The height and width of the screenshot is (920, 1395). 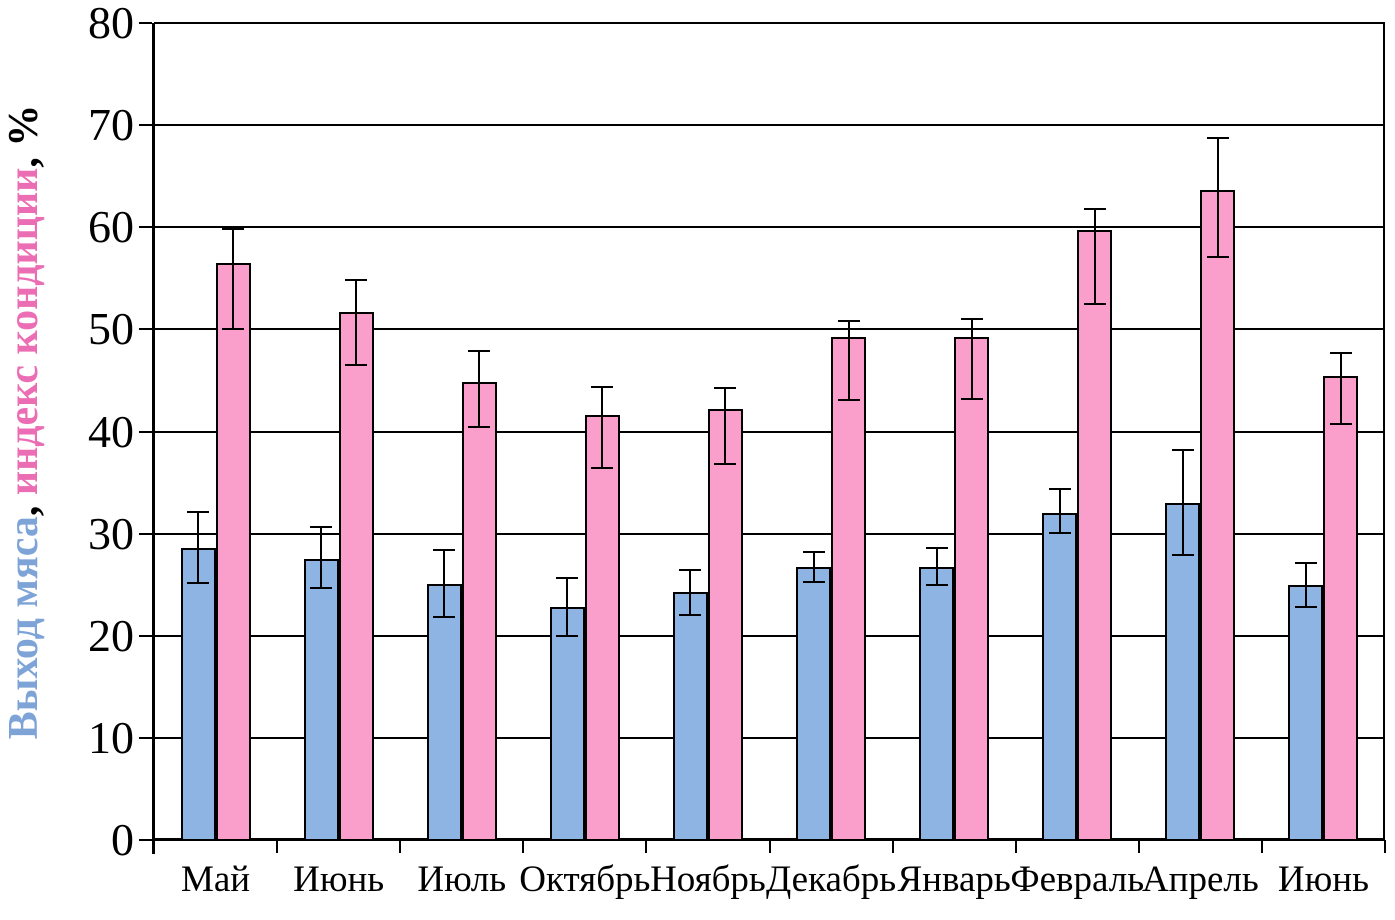 I want to click on x-axis-label: Апрель, so click(x=1200, y=879).